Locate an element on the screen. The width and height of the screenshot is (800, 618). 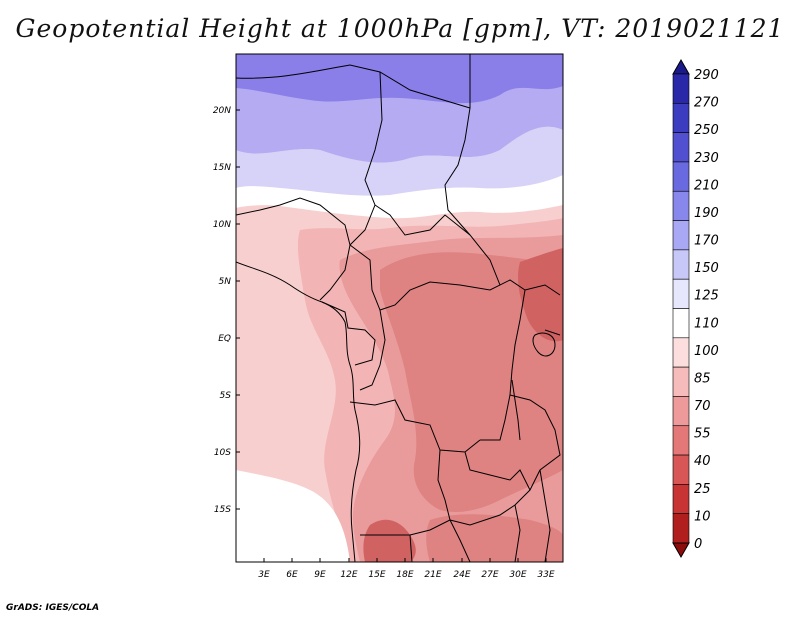
border-niger-chad is located at coordinates (366, 158).